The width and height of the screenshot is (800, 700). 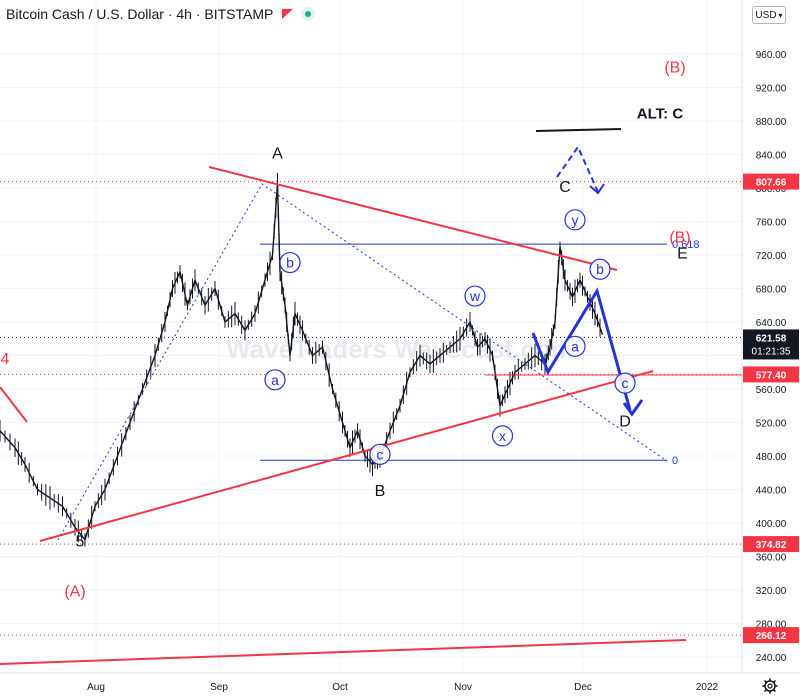 I want to click on y-tick-label: 560.00, so click(x=771, y=390).